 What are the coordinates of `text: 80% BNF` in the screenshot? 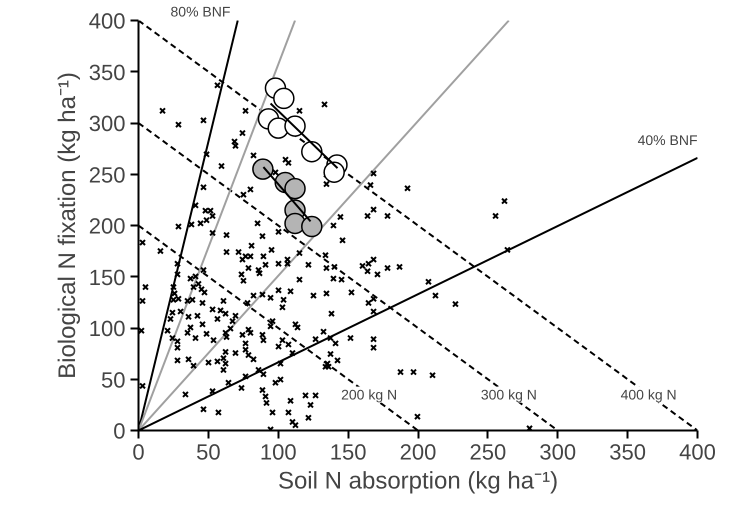 It's located at (200, 12).